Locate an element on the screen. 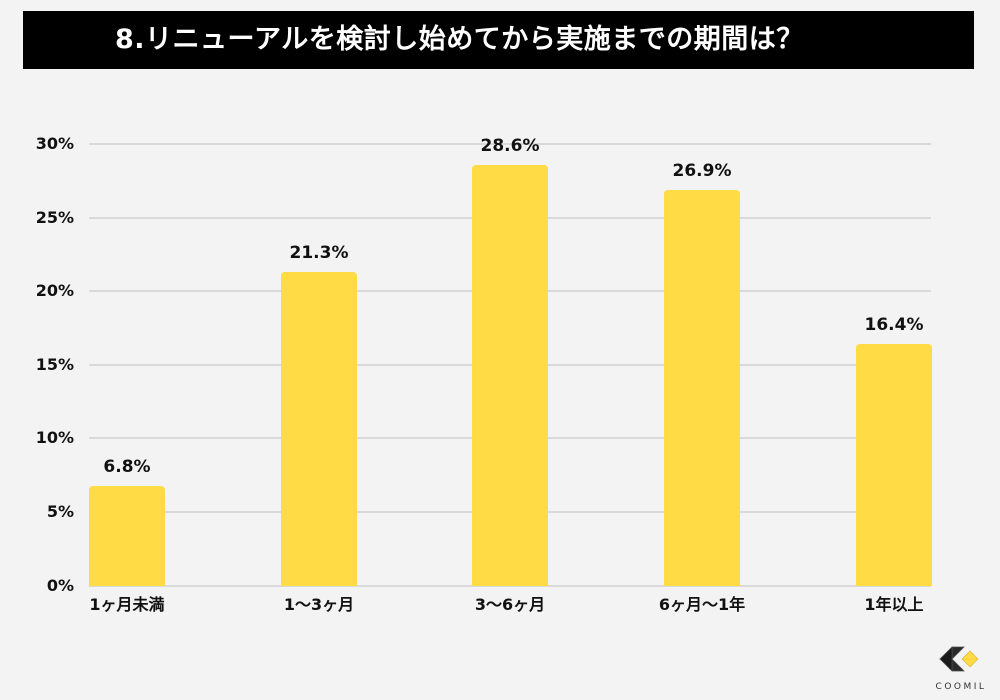 The image size is (1000, 700). coomil-logo-icon is located at coordinates (959, 659).